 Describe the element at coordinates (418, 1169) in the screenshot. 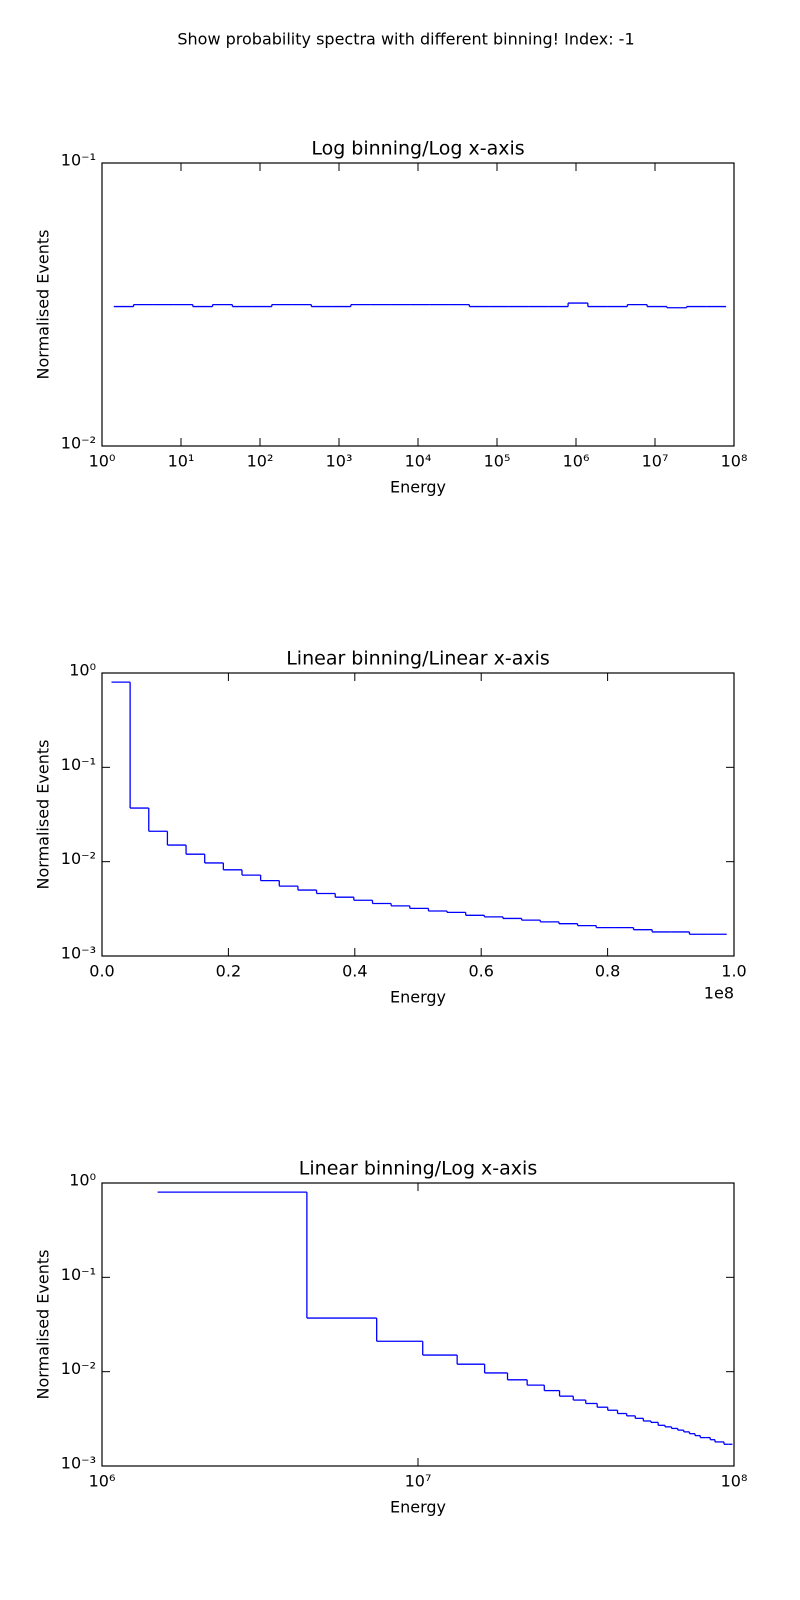

I see `plot-title: Linear binning/Log x-axis` at that location.